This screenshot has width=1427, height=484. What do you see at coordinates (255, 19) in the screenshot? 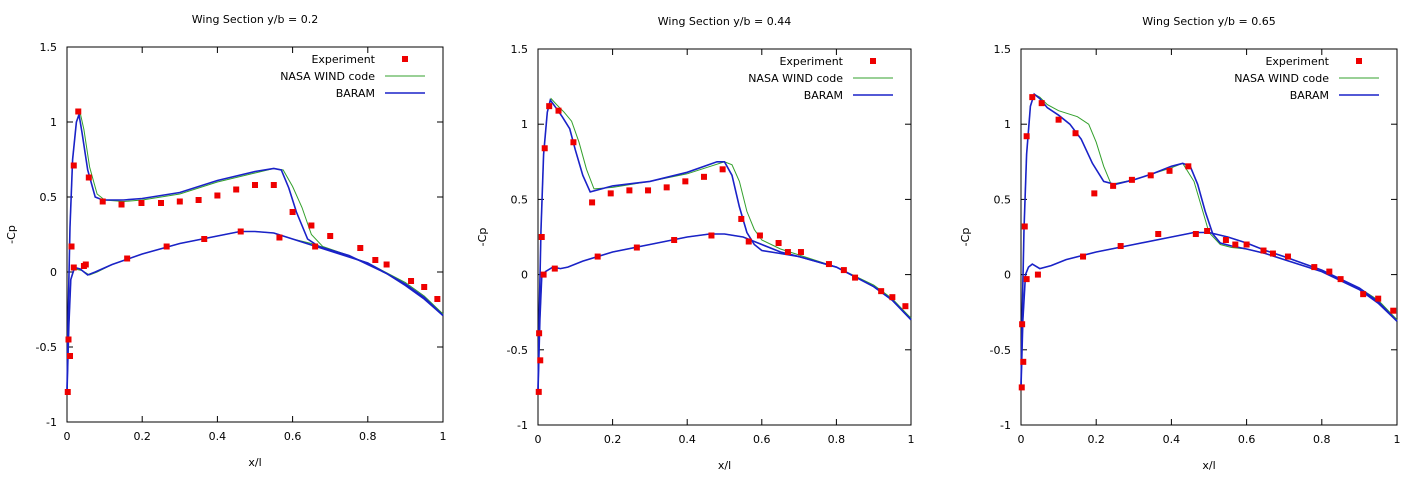
I see `chart-title: Wing Section y/b = 0.2` at bounding box center [255, 19].